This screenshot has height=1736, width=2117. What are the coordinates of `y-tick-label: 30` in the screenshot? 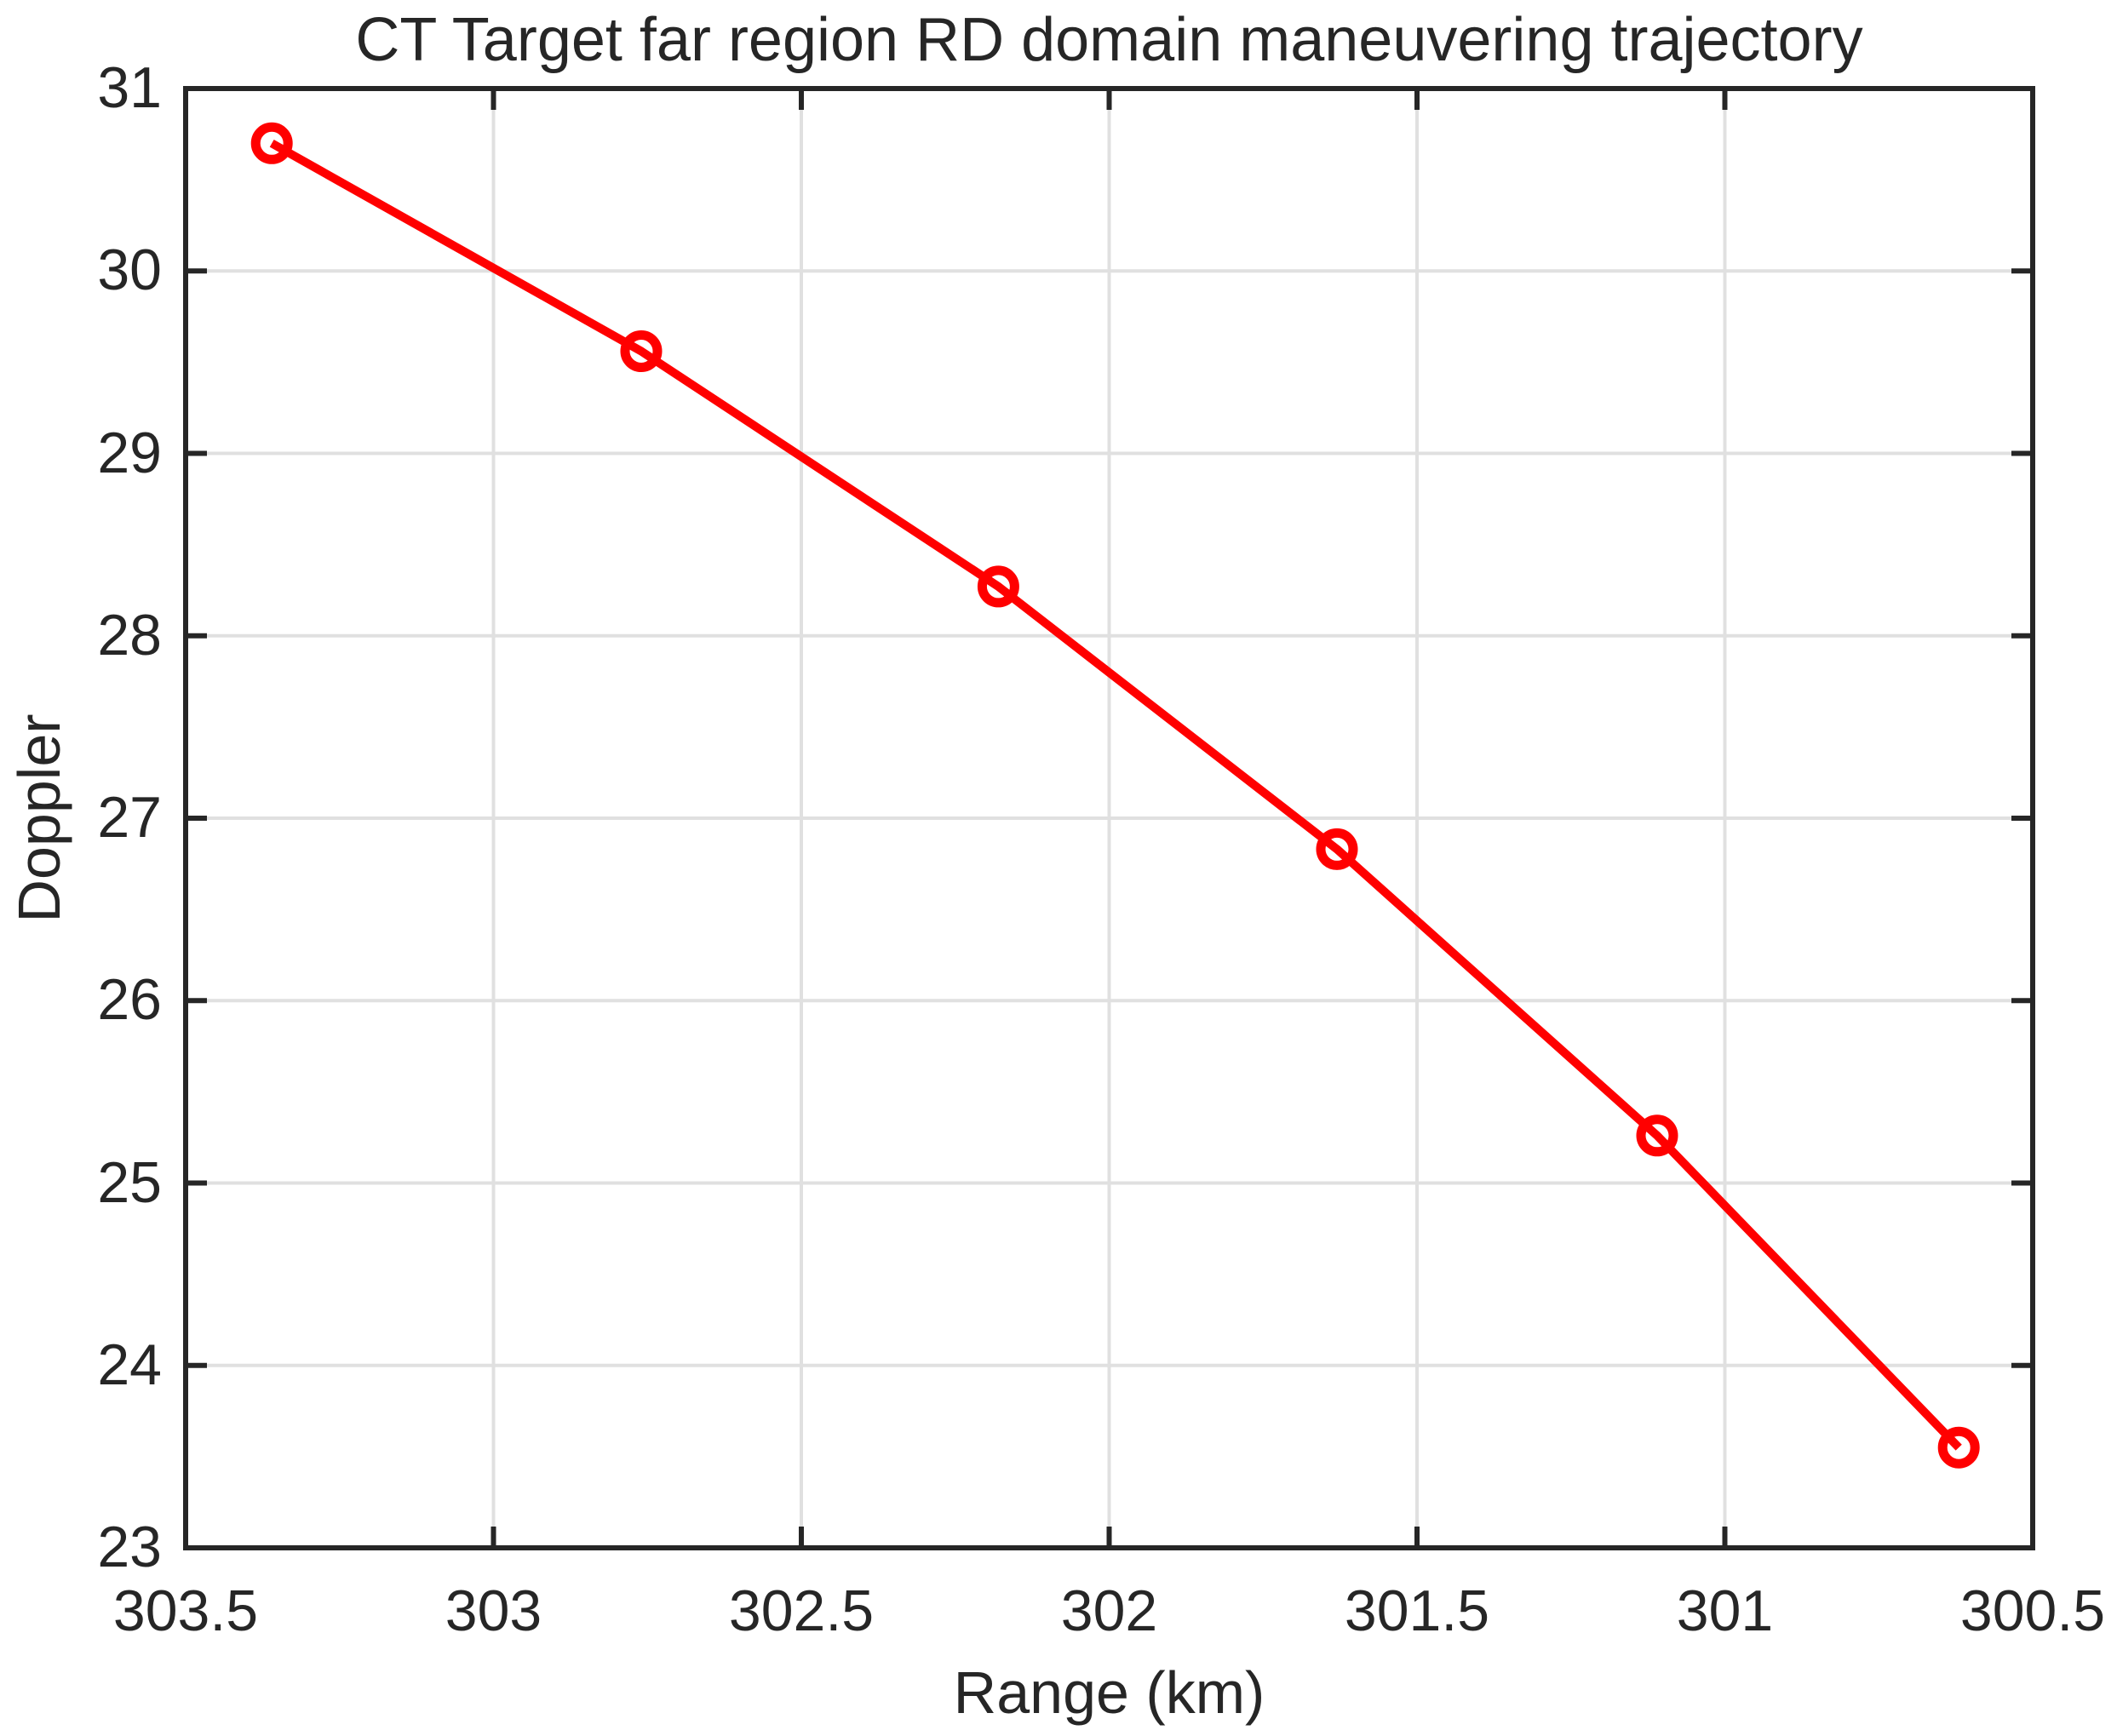 It's located at (129, 270).